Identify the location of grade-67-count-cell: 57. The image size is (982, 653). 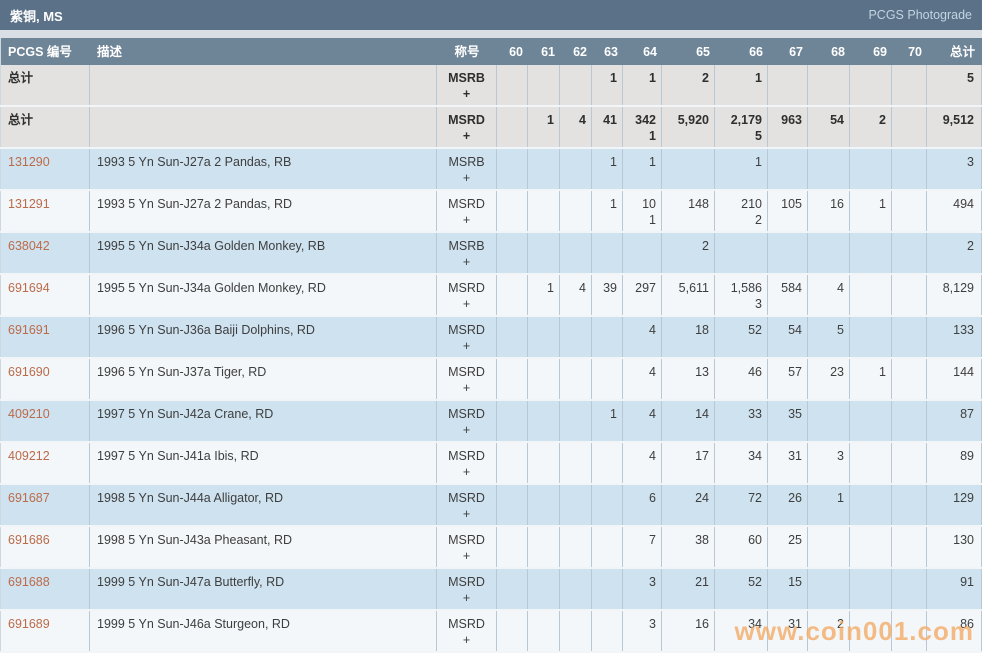
(788, 379).